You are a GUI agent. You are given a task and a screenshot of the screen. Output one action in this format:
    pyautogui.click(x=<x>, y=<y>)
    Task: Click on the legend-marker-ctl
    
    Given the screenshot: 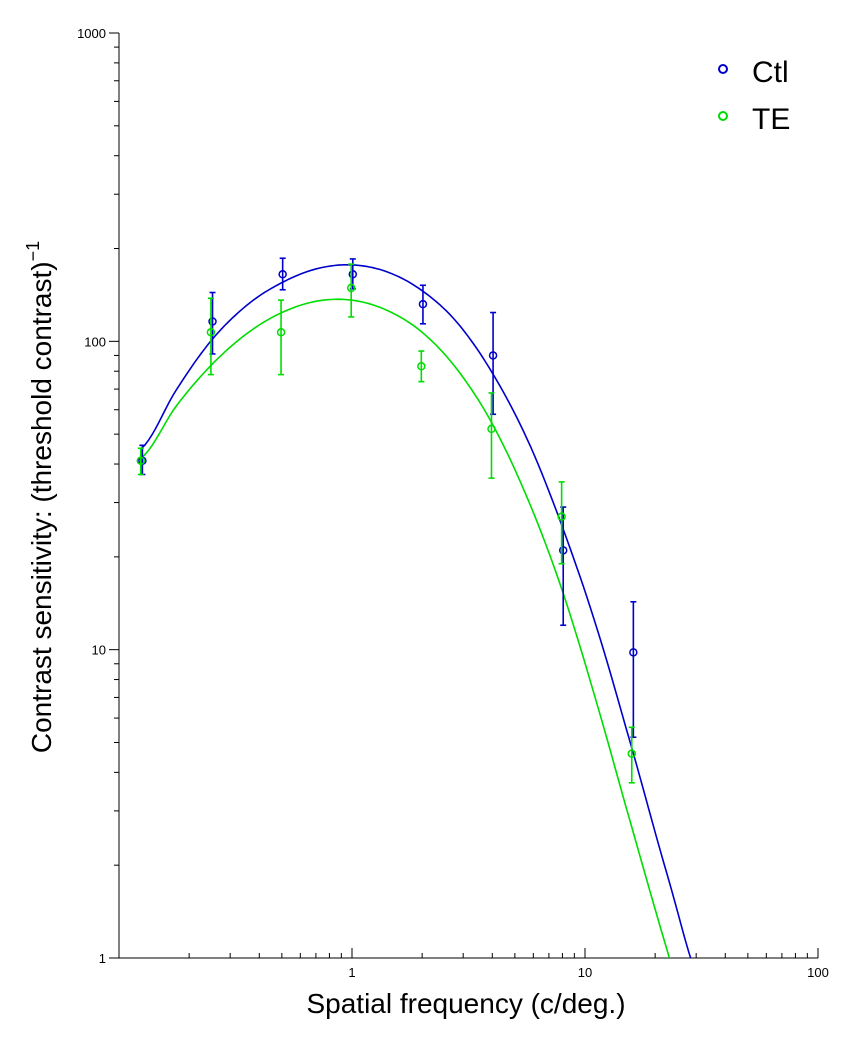 What is the action you would take?
    pyautogui.click(x=723, y=69)
    